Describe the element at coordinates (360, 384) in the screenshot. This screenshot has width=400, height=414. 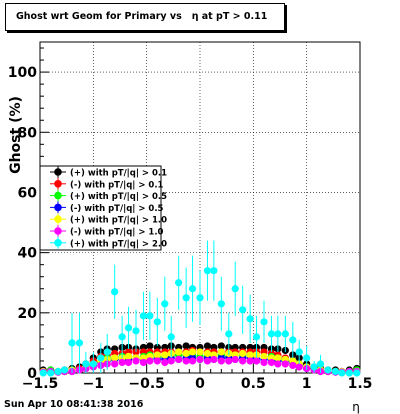
I see `x-tick-label: 1.5` at that location.